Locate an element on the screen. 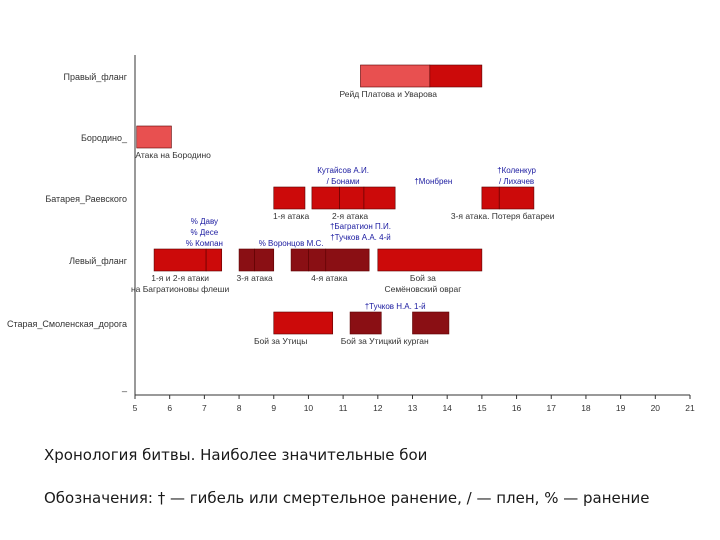 The height and width of the screenshot is (540, 720). battle-label: 4-я атака is located at coordinates (329, 278).